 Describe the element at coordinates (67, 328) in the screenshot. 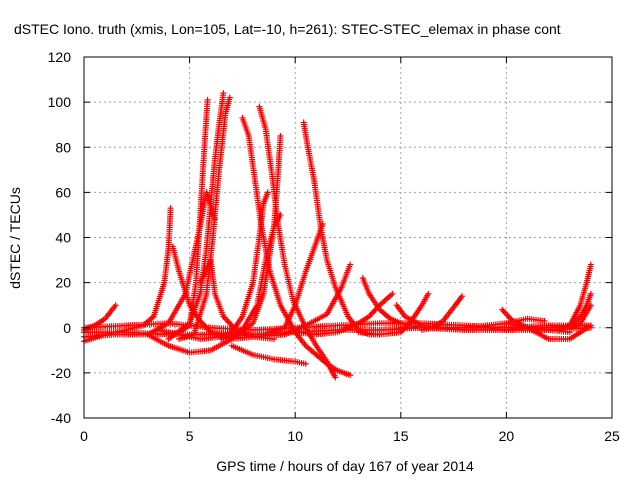

I see `y-tick-label: 0` at that location.